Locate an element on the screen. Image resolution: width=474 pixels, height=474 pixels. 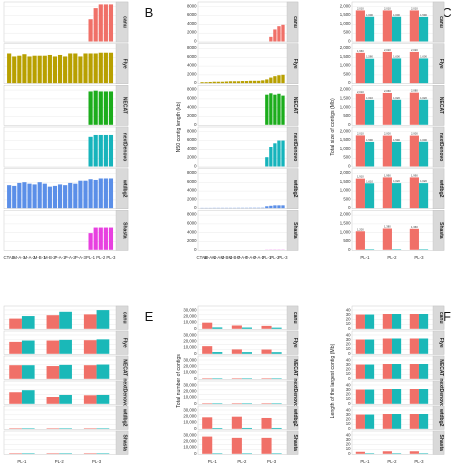
facet-2: NECAT 0 2000 4000 6000 8000 is located at coordinates (243, 106).